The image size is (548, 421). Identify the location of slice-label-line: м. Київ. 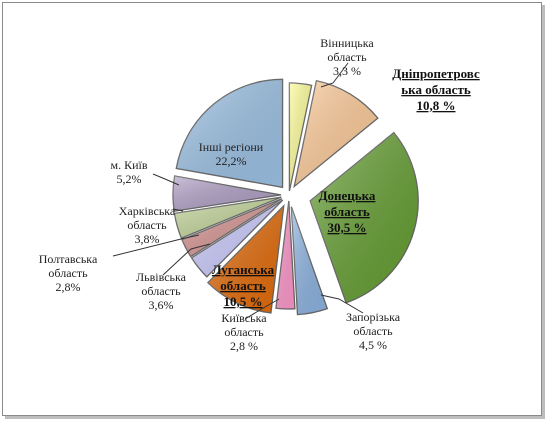
(128, 165).